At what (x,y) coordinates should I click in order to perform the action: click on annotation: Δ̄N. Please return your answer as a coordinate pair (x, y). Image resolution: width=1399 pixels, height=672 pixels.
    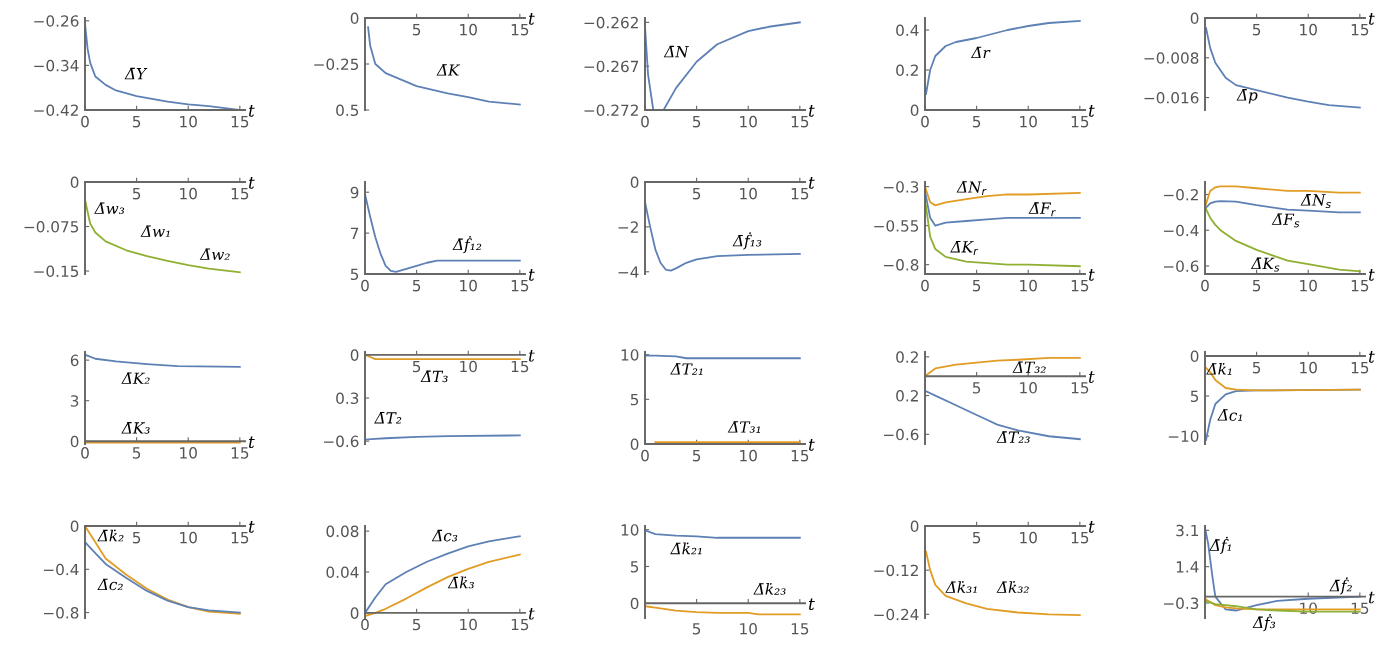
    Looking at the image, I should click on (676, 51).